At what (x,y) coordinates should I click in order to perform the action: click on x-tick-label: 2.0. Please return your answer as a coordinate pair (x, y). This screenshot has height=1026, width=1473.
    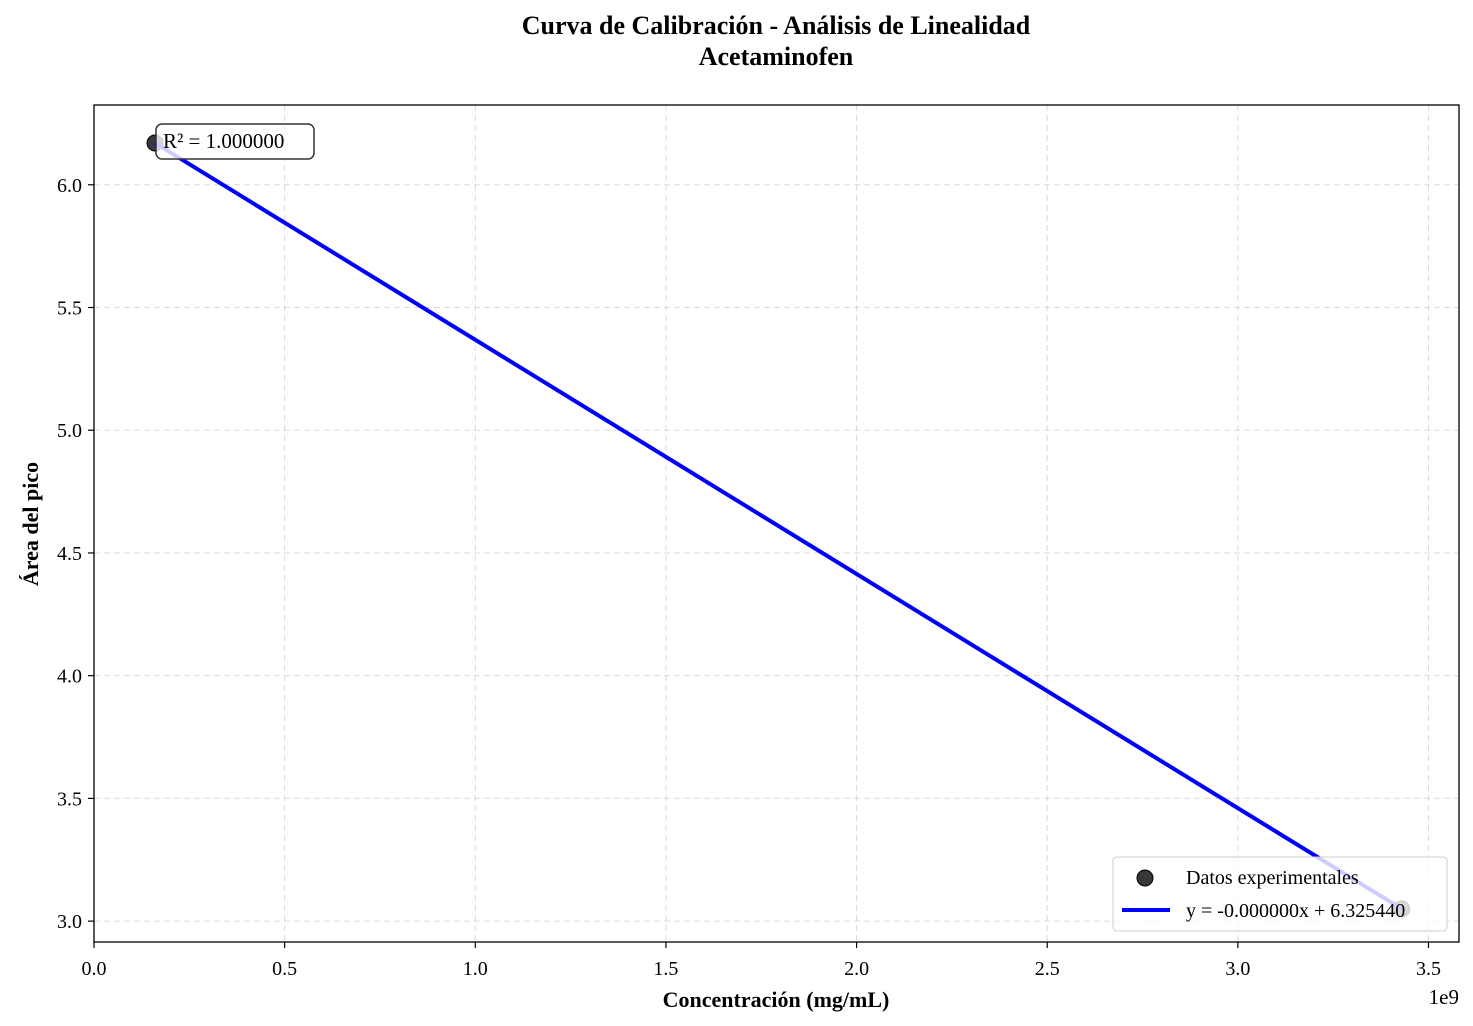
    Looking at the image, I should click on (856, 969).